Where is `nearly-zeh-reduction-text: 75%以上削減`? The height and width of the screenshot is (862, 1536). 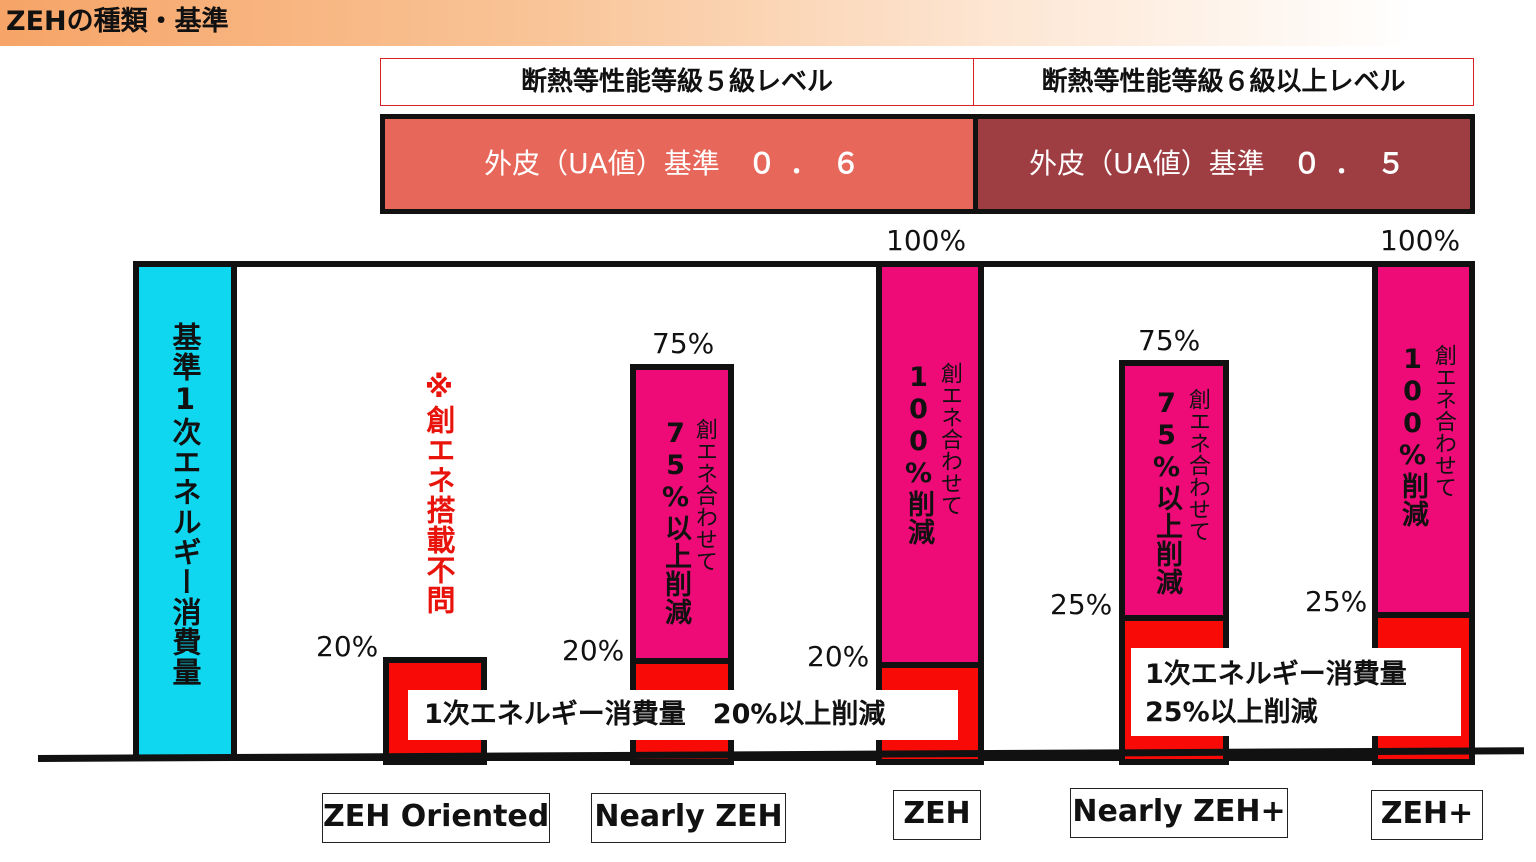
nearly-zeh-reduction-text: 75%以上削減 is located at coordinates (675, 522).